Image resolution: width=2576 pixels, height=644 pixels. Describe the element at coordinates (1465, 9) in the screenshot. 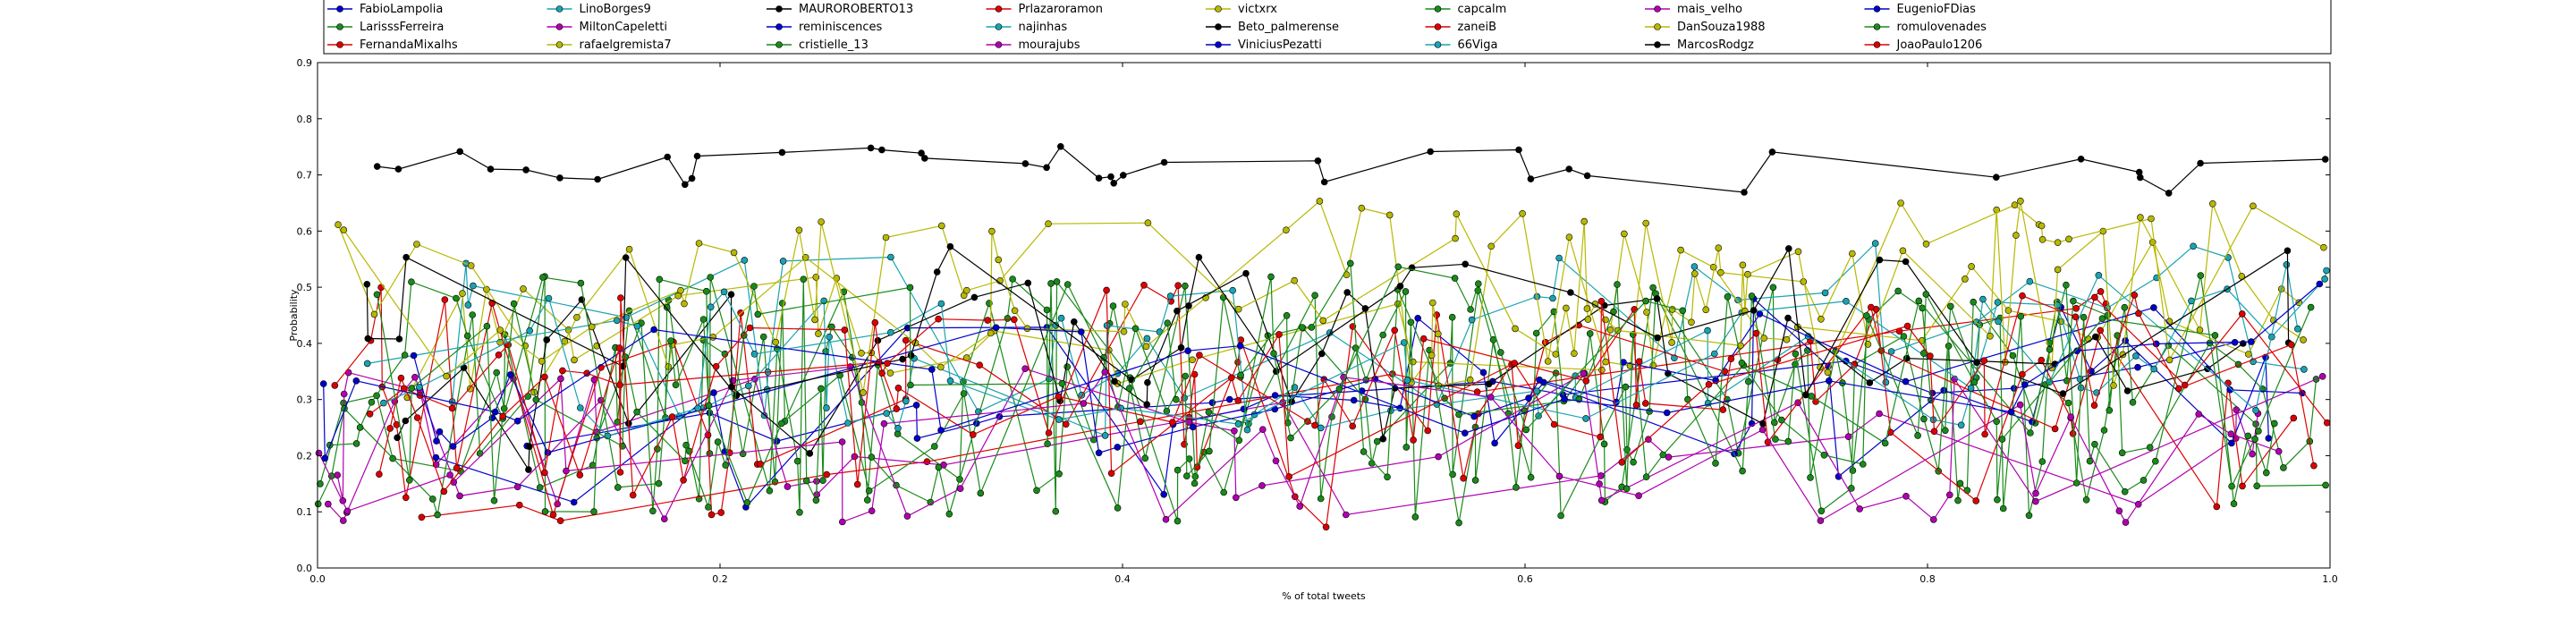

I see `legend-item: capcalm` at that location.